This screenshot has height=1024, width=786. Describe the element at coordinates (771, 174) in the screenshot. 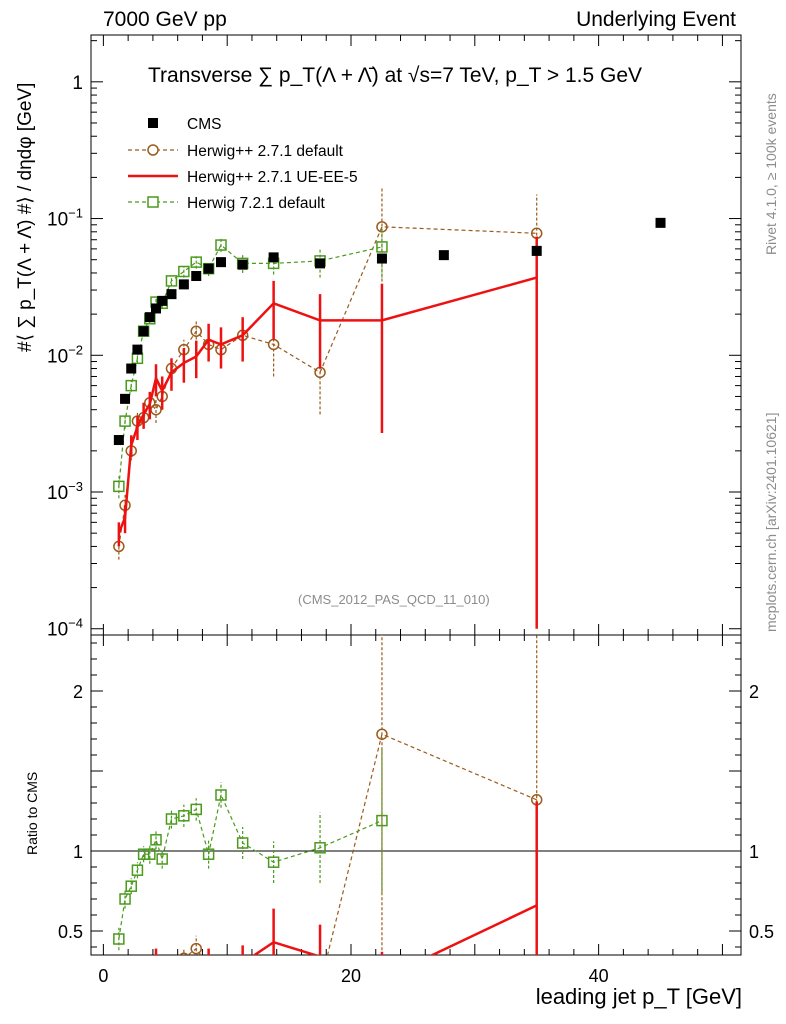

I see `rivet-version-label: Rivet 4.1.0, ≥ 100k events` at that location.